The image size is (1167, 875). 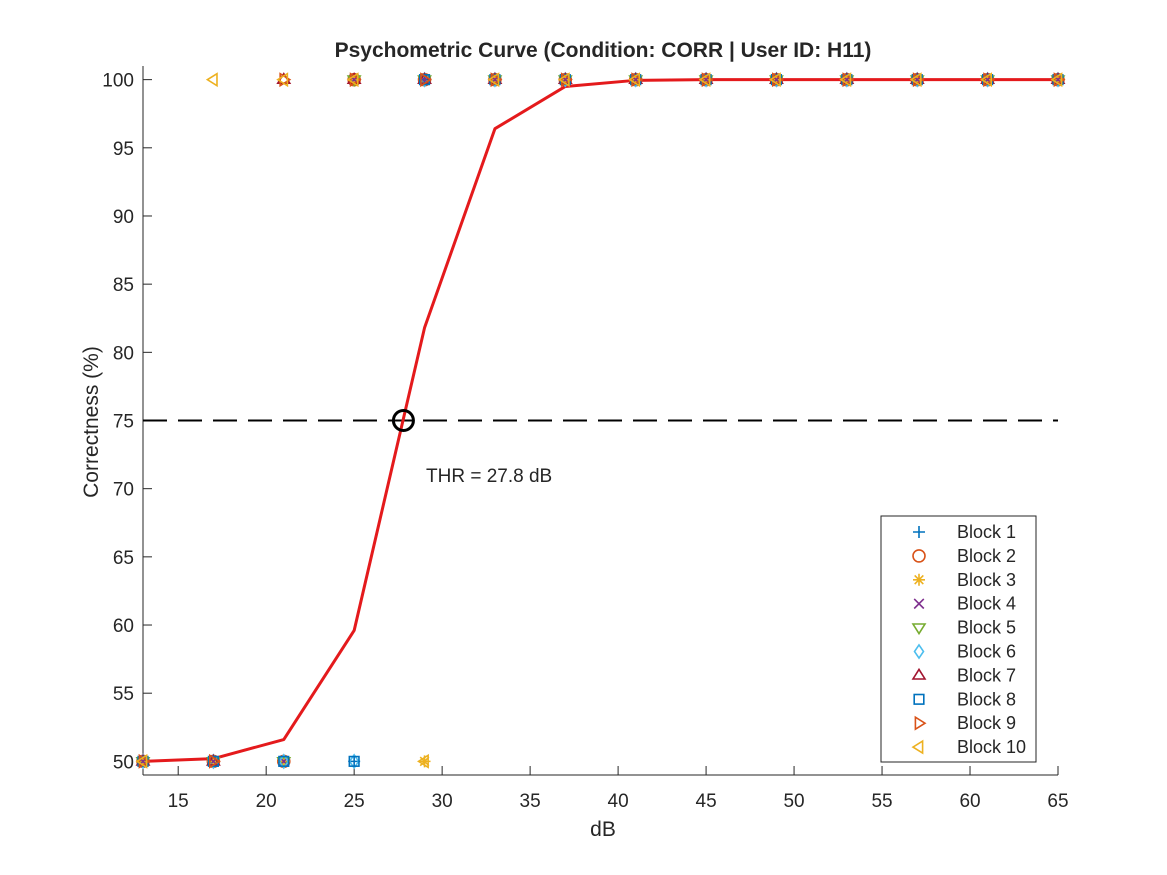 I want to click on legend-entry: Block 6, so click(x=964, y=652).